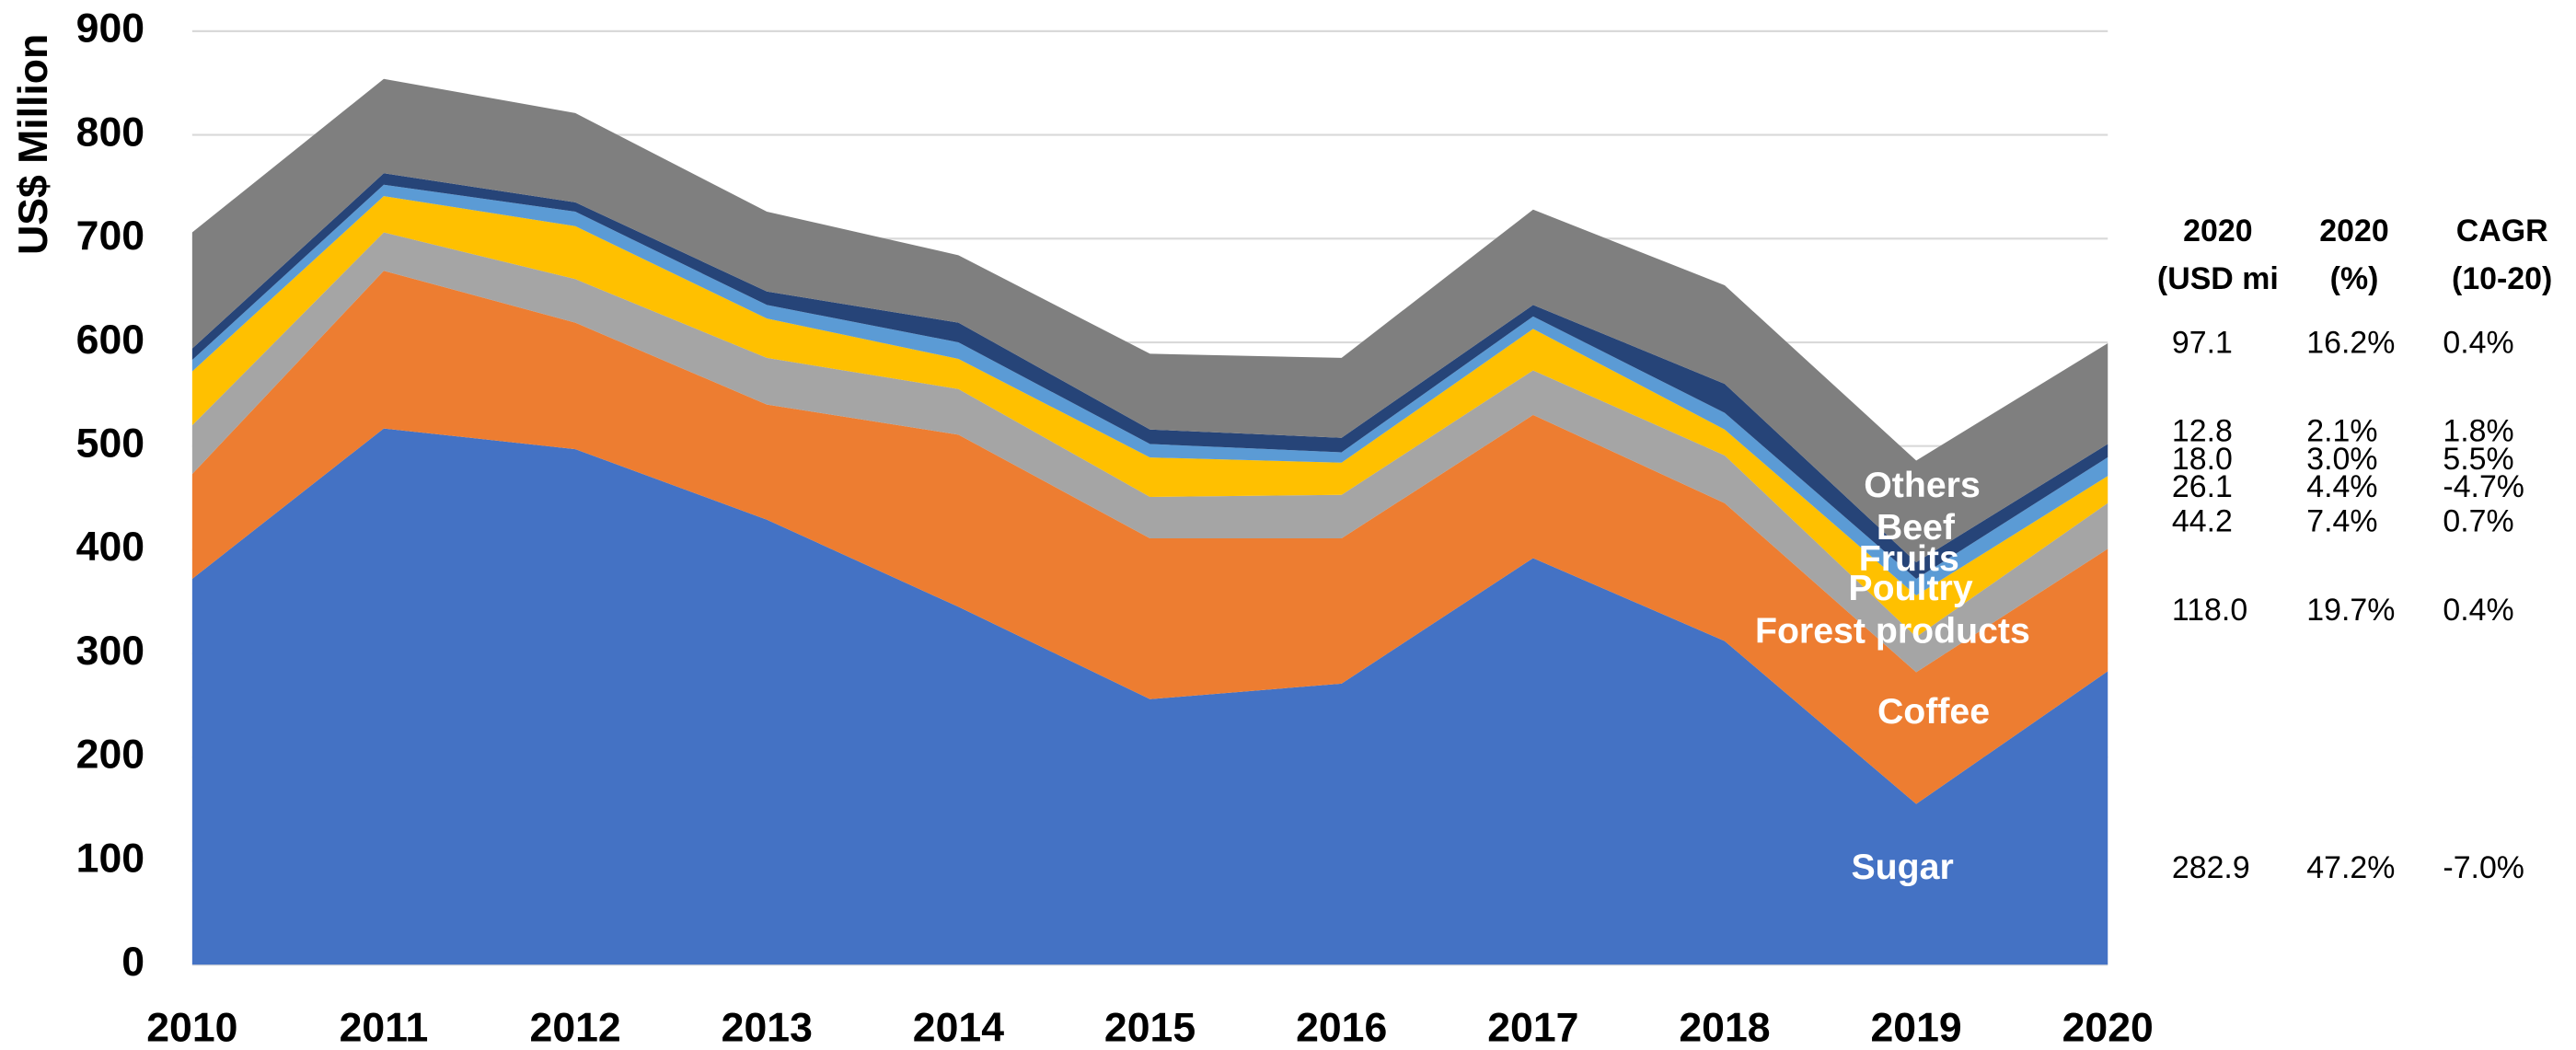  I want to click on x-tick-label: 2014, so click(959, 1027).